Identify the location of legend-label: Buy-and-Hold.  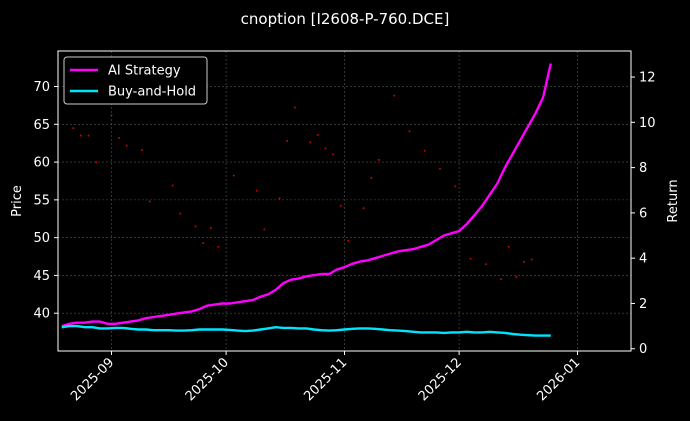
(152, 92).